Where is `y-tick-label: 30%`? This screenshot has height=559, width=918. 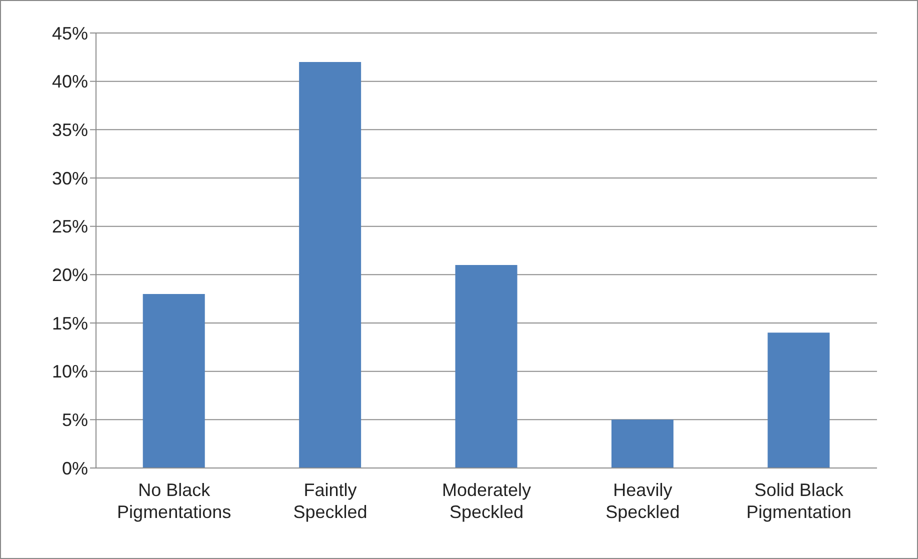
y-tick-label: 30% is located at coordinates (70, 178).